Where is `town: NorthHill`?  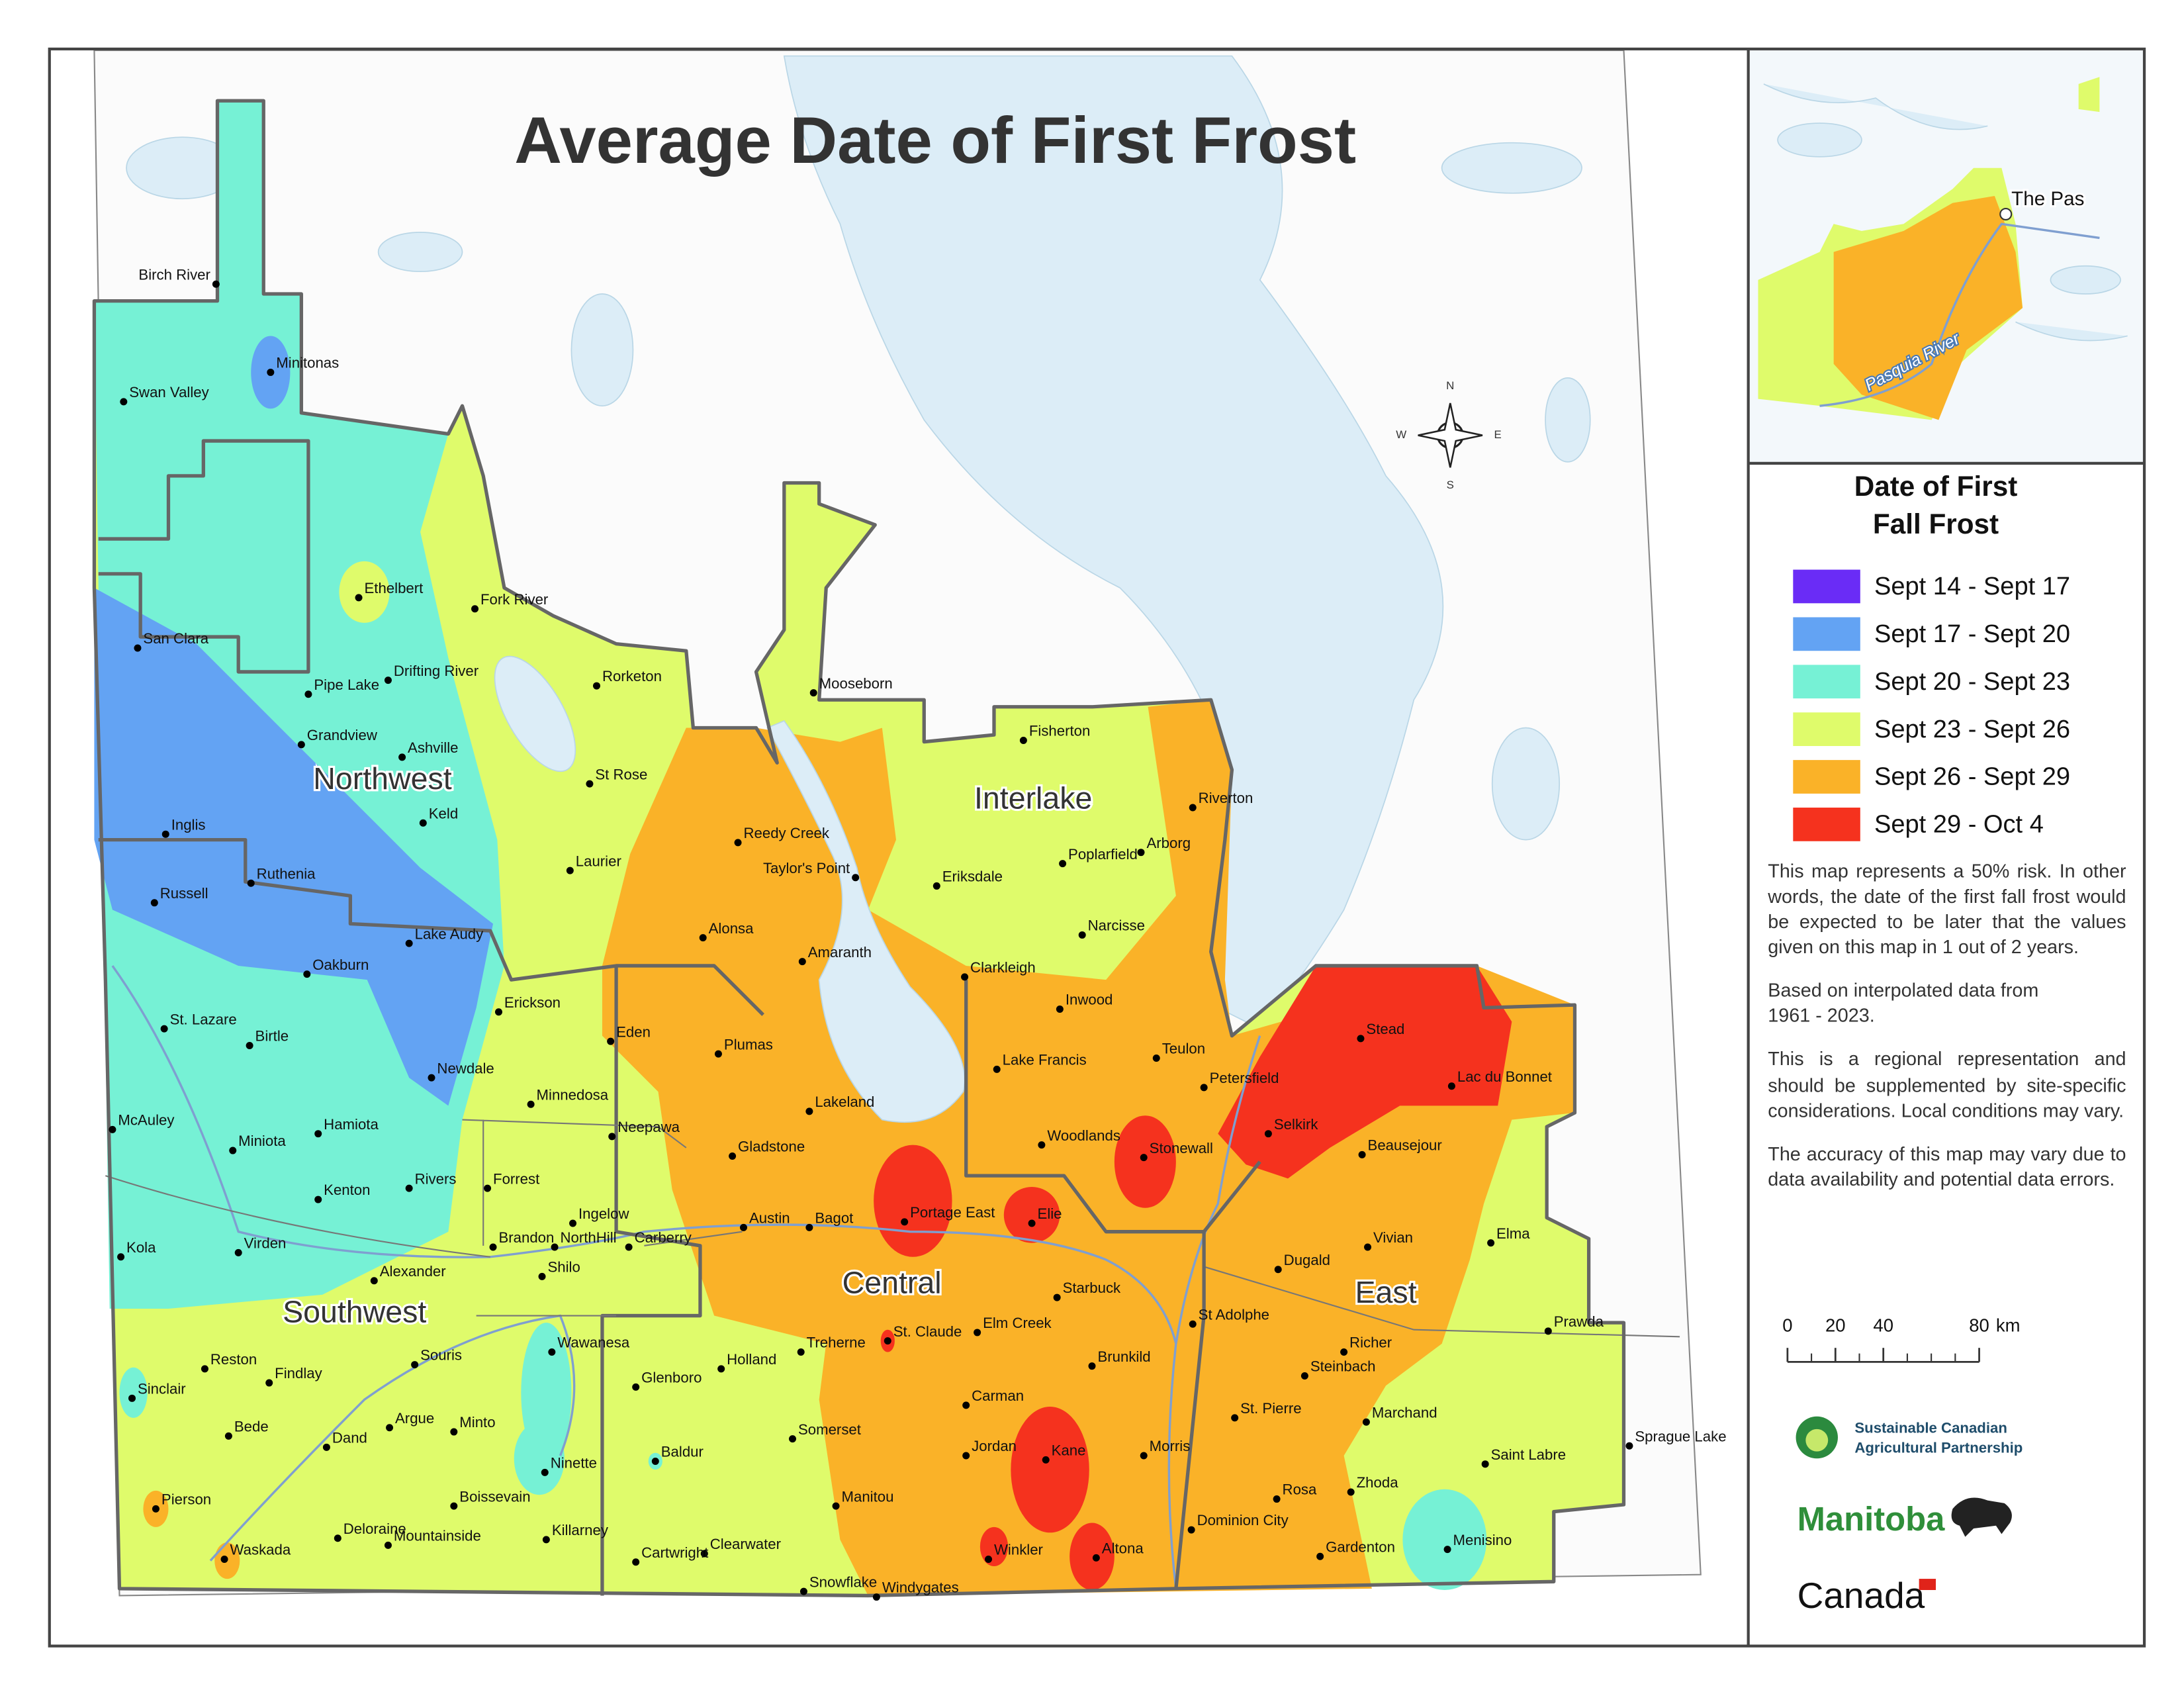 town: NorthHill is located at coordinates (584, 1240).